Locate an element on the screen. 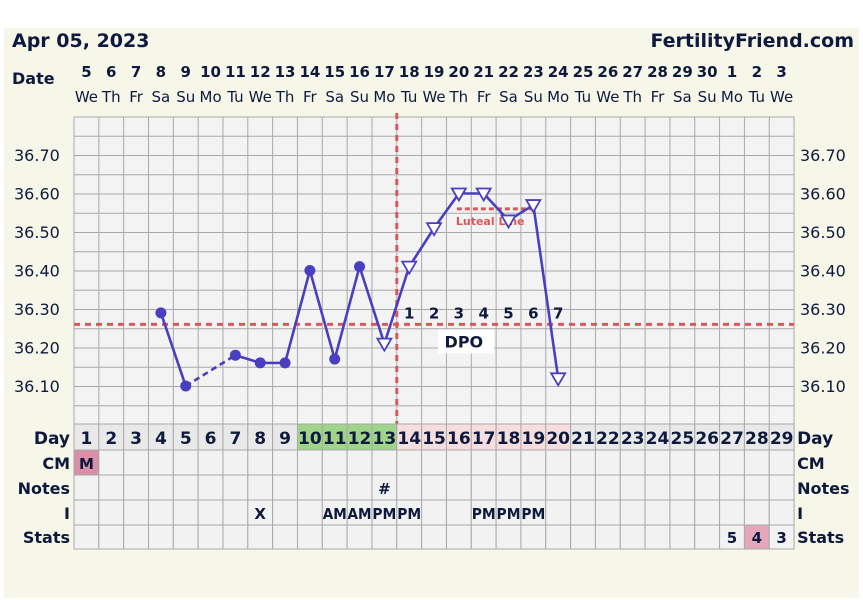 The height and width of the screenshot is (600, 863). row-label-notes-left: Notes is located at coordinates (44, 488).